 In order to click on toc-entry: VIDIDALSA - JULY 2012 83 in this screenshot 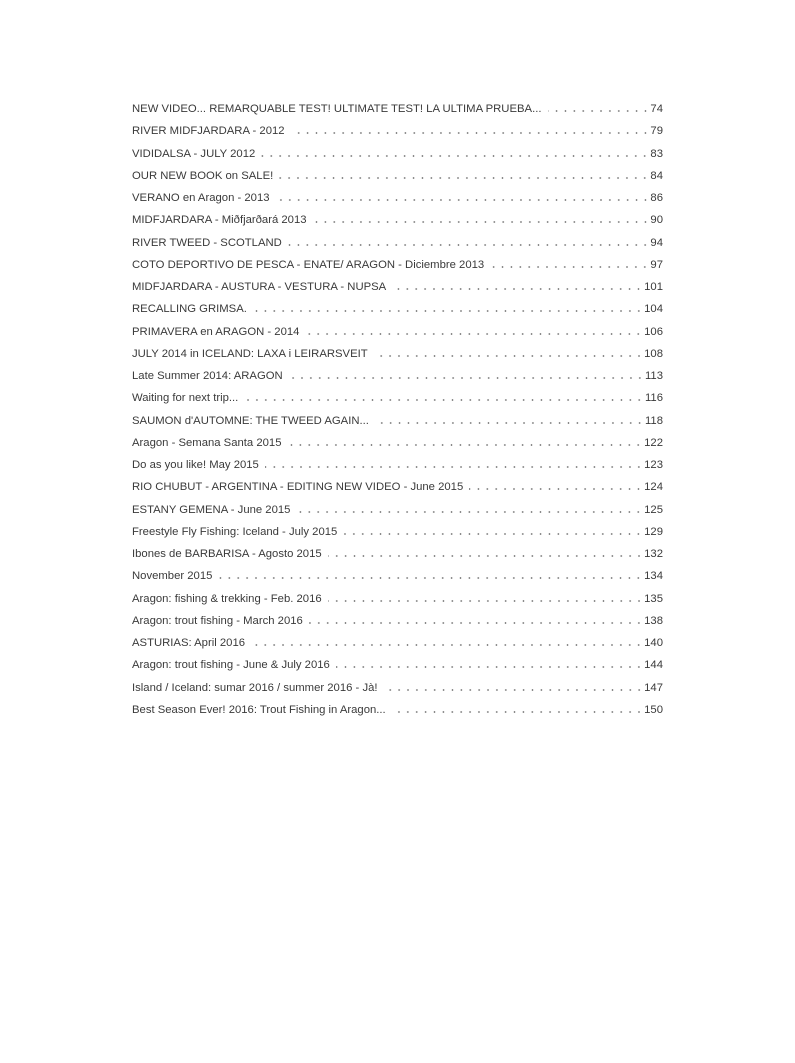, I will do `click(397, 156)`.